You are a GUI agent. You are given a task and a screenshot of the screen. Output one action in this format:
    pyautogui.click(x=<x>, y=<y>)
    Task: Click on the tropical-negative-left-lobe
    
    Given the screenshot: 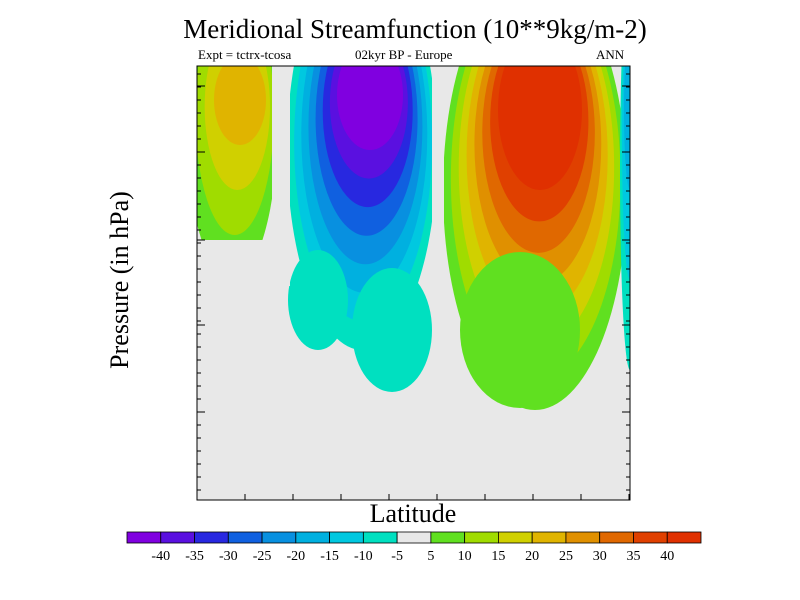 What is the action you would take?
    pyautogui.click(x=318, y=300)
    